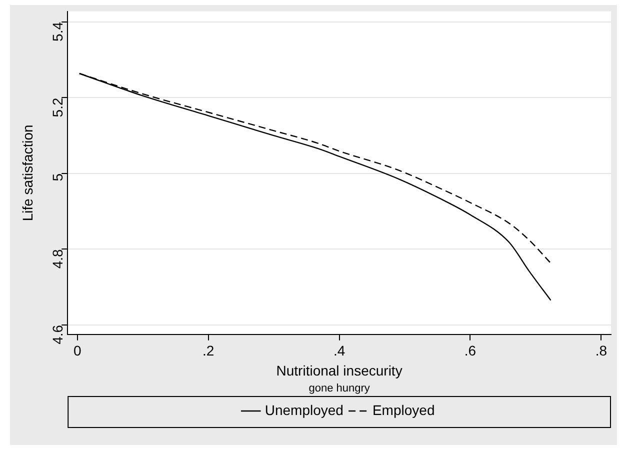 The height and width of the screenshot is (450, 627). Describe the element at coordinates (339, 350) in the screenshot. I see `x-tick-label: .4` at that location.